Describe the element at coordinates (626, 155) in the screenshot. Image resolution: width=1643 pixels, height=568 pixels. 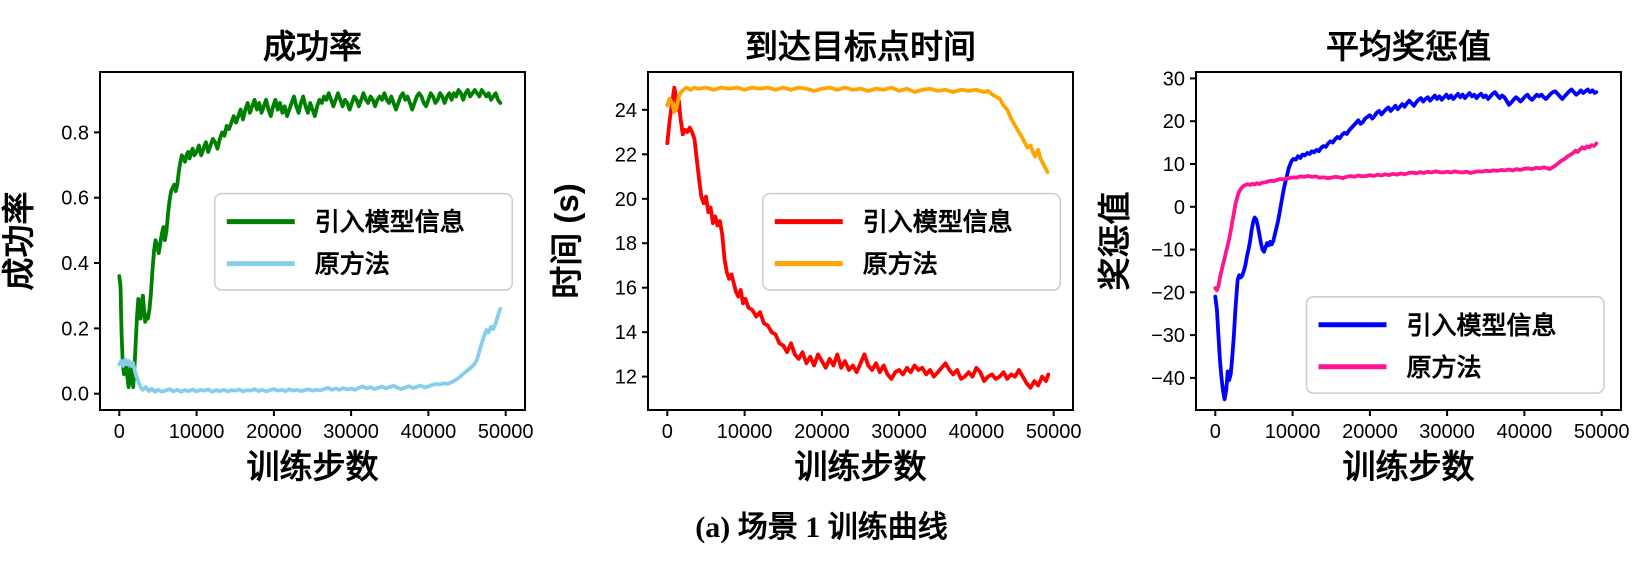
I see `y-tick-label: 22` at that location.